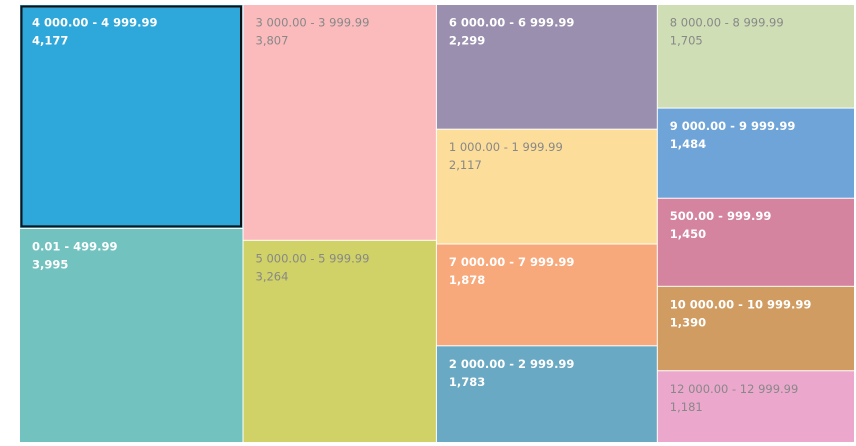 This screenshot has width=856, height=446. Describe the element at coordinates (686, 407) in the screenshot. I see `tile-value: 1,181` at that location.